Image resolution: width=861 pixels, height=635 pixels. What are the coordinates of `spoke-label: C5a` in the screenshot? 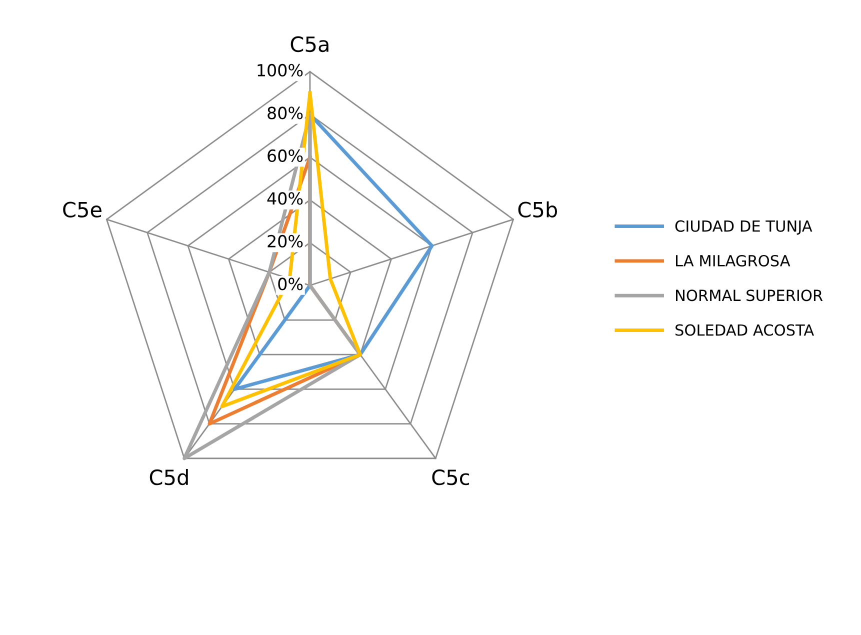 It's located at (309, 44).